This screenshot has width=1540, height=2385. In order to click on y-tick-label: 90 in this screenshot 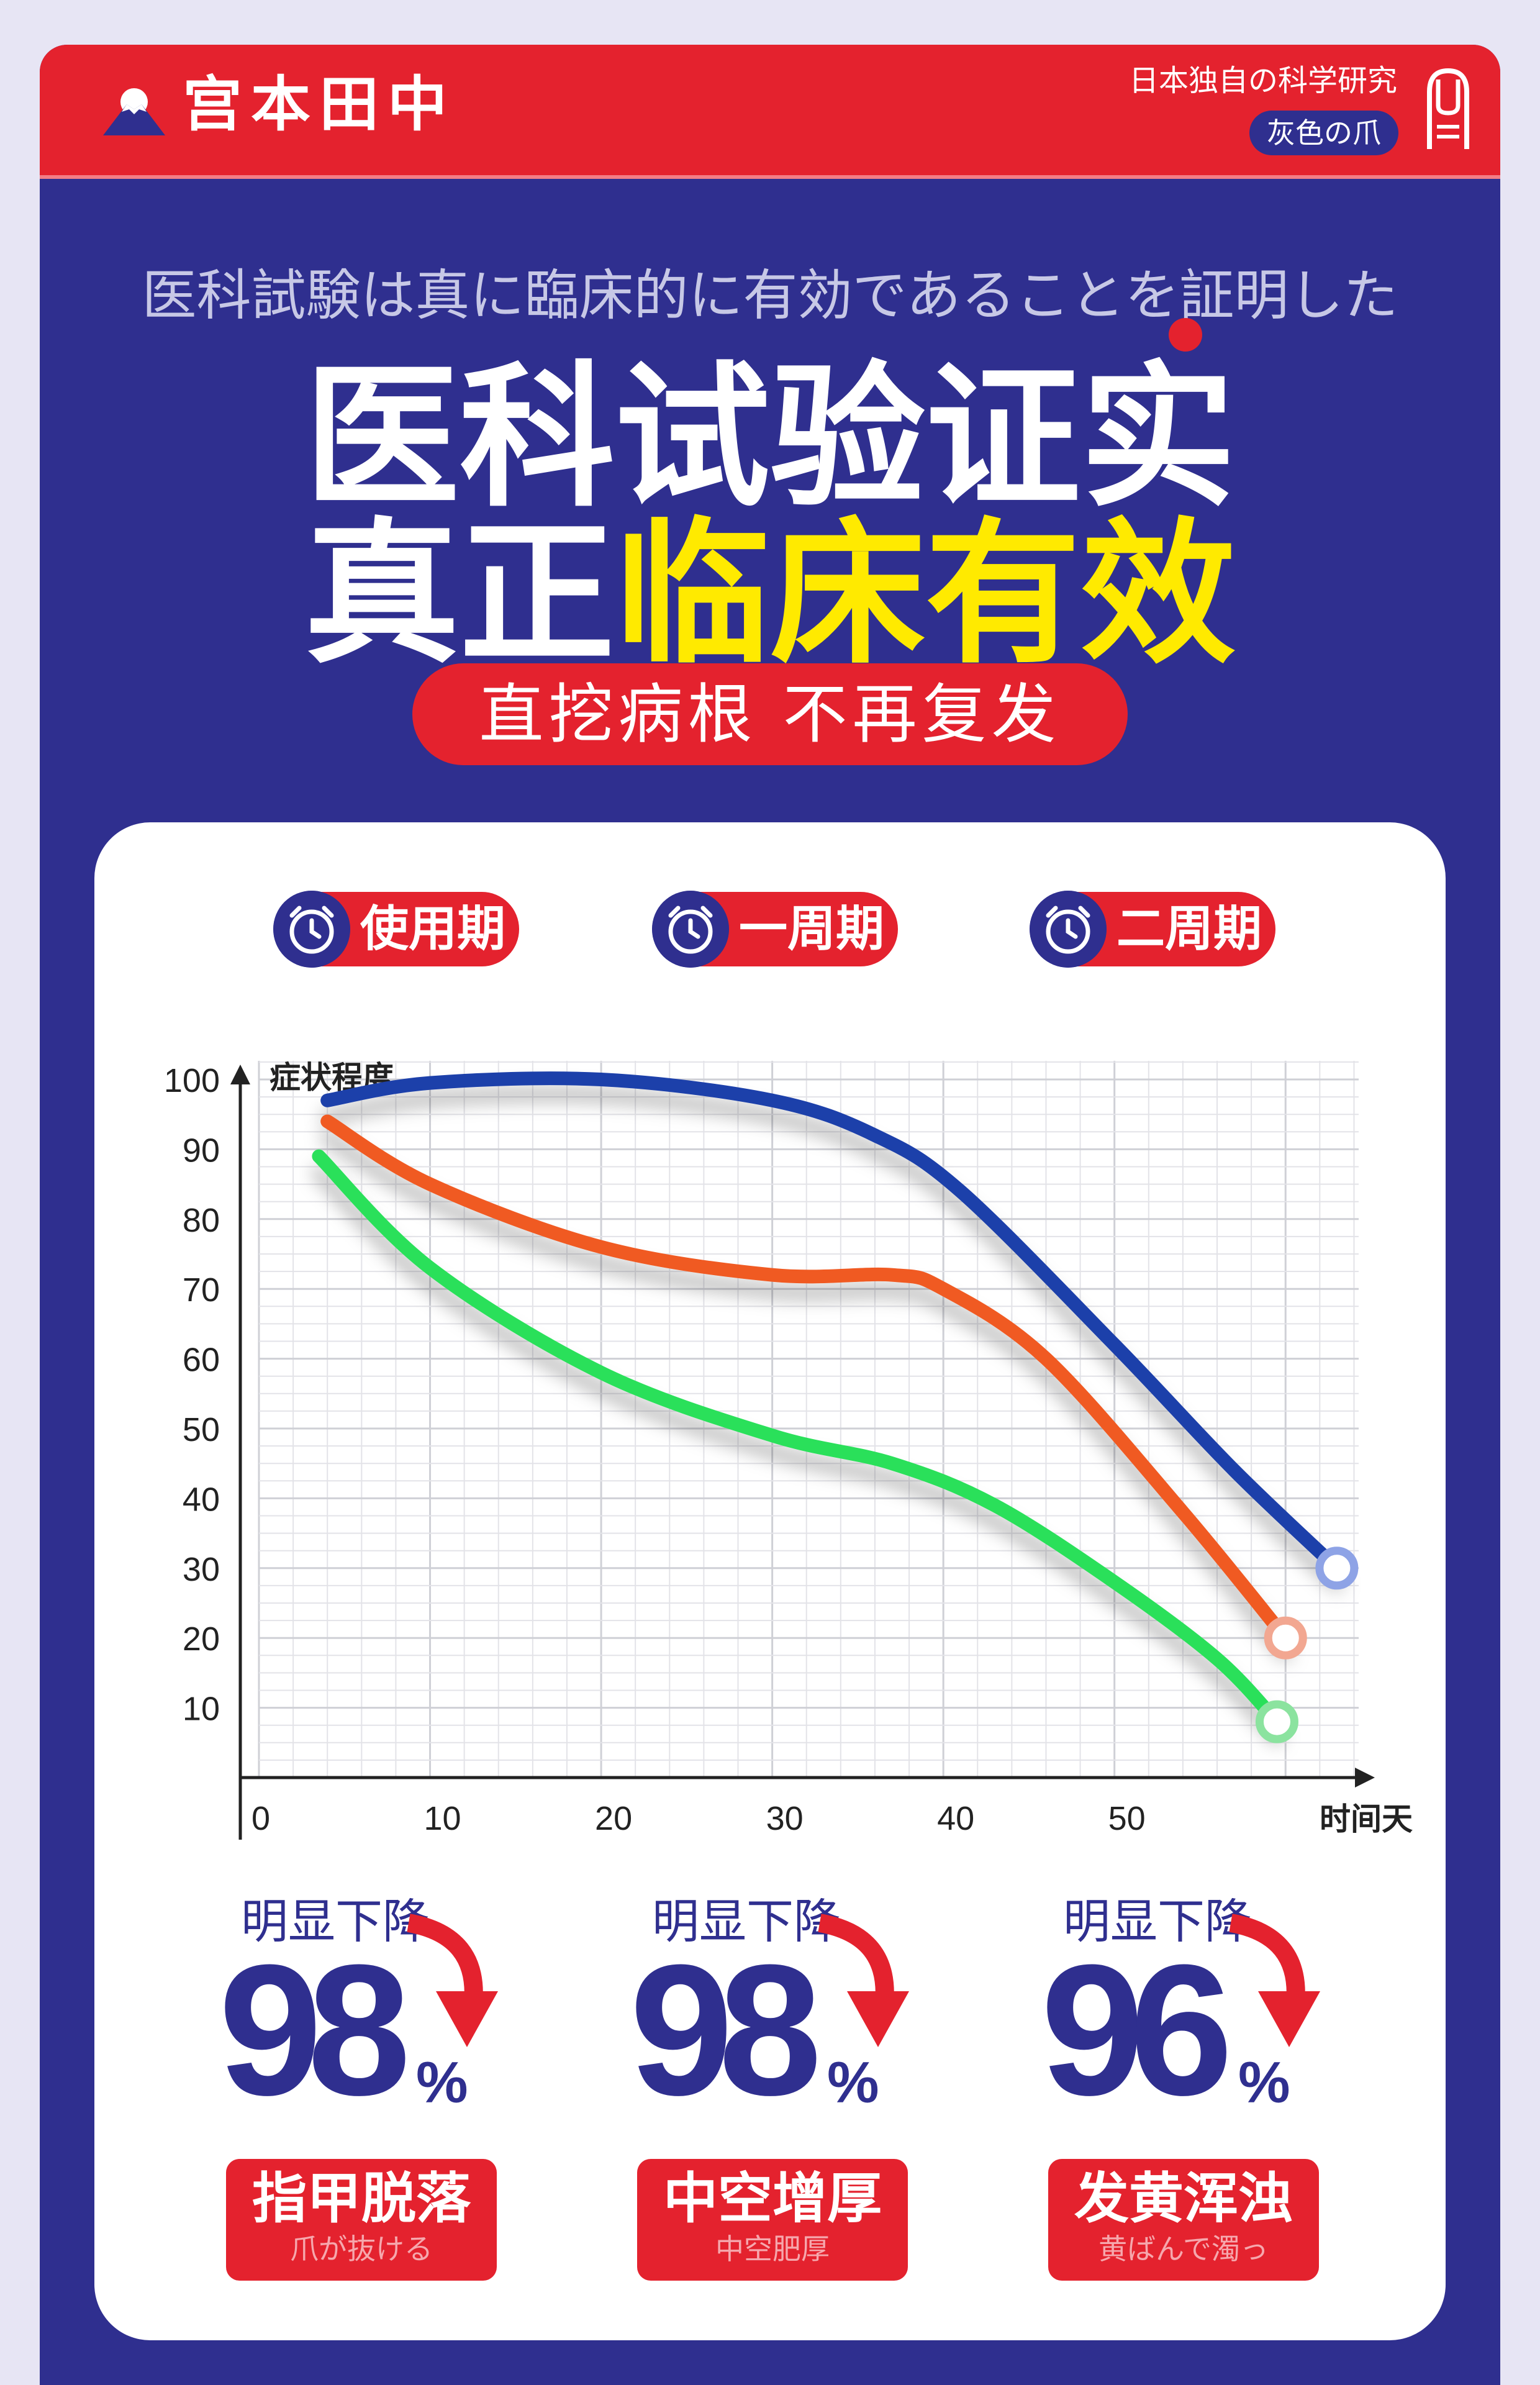, I will do `click(202, 1150)`.